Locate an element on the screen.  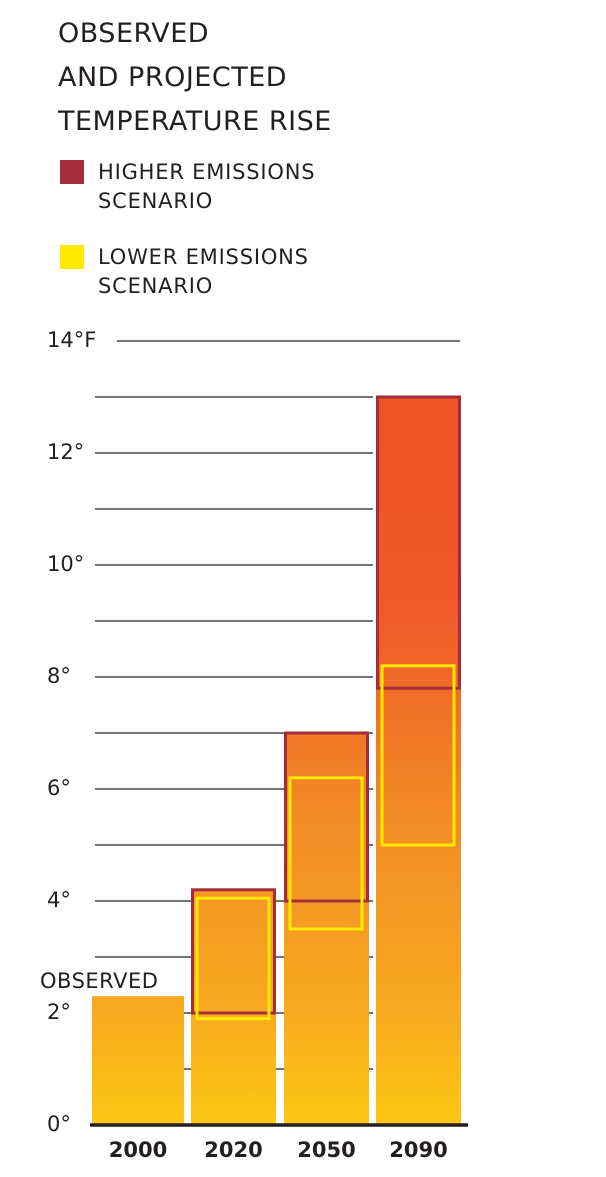
y-tick-label: 8° is located at coordinates (59, 676).